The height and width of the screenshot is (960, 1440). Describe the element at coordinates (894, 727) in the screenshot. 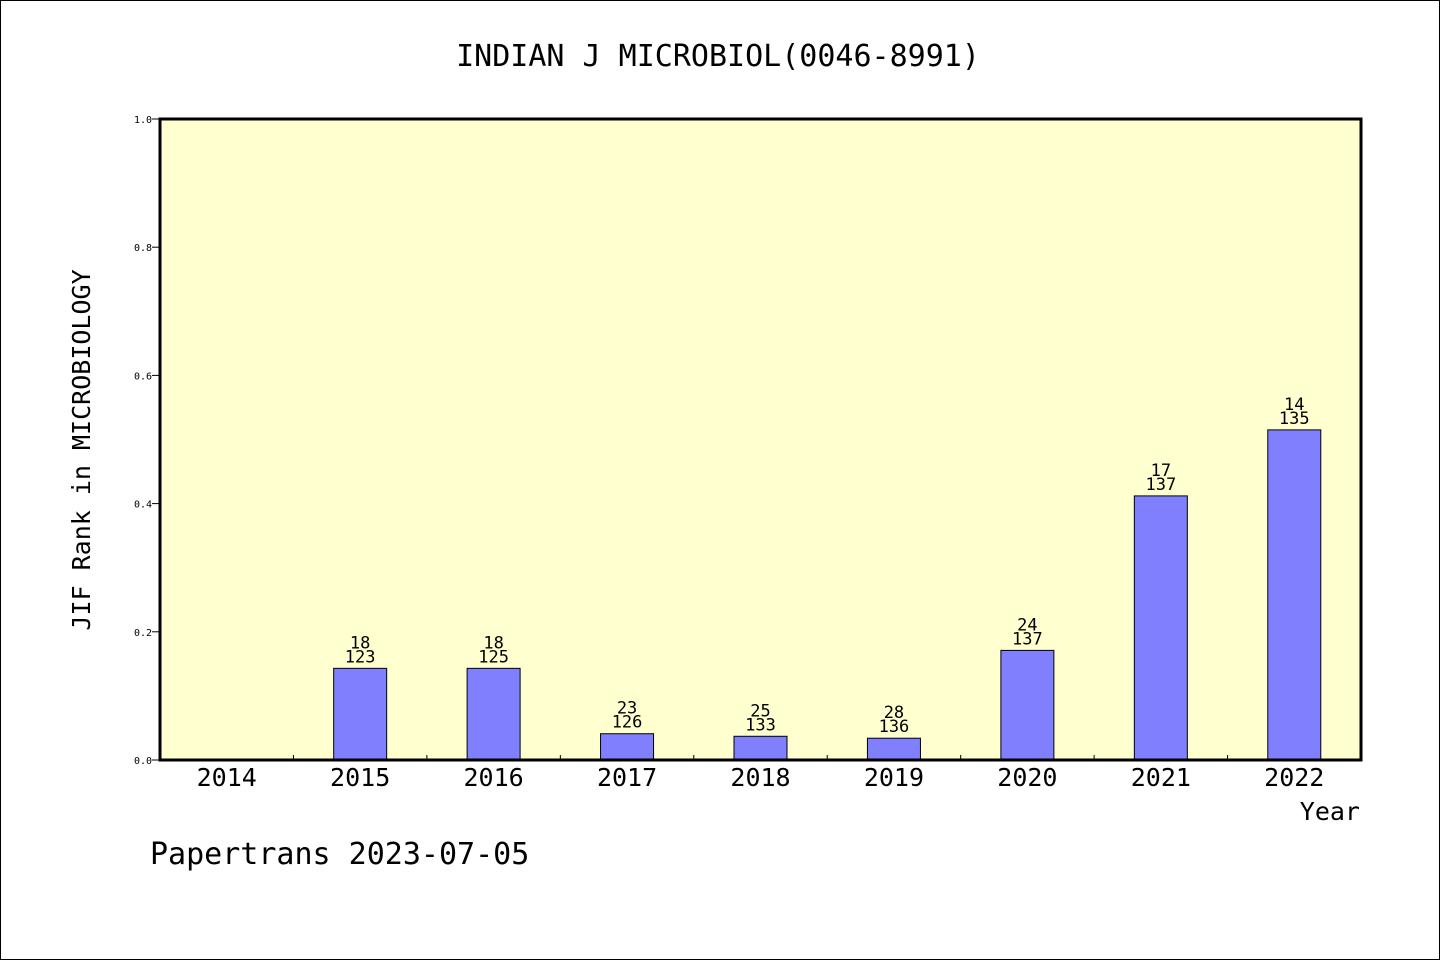

I see `bar-total-label: 136` at that location.